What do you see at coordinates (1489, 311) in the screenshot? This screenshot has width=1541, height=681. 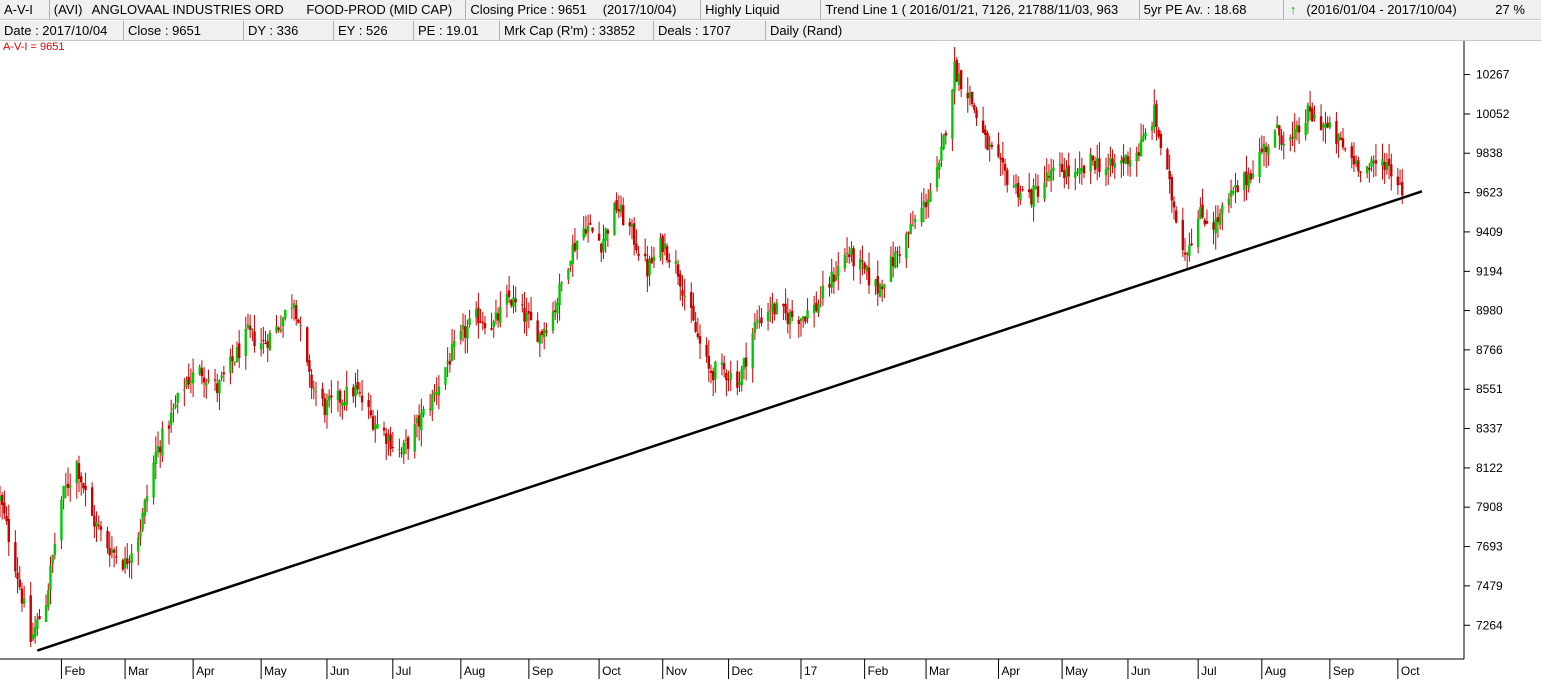 I see `y-tick-label: 8980` at bounding box center [1489, 311].